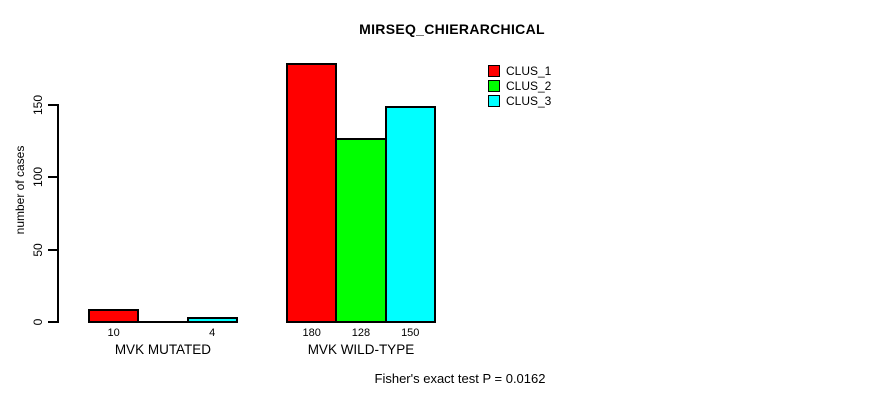 The height and width of the screenshot is (400, 890). I want to click on bar-value-label: 180, so click(311, 333).